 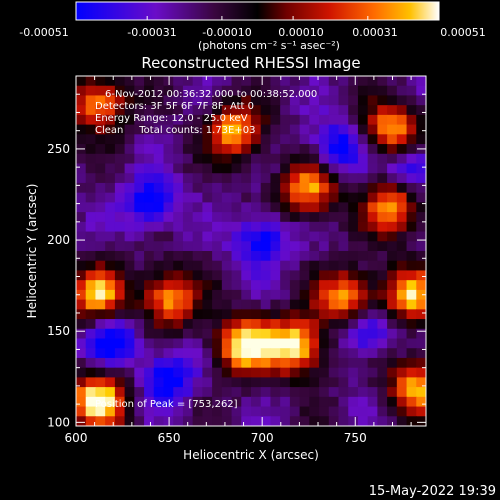 What do you see at coordinates (32, 251) in the screenshot?
I see `y-axis-label: Heliocentric Y (arcsec)` at bounding box center [32, 251].